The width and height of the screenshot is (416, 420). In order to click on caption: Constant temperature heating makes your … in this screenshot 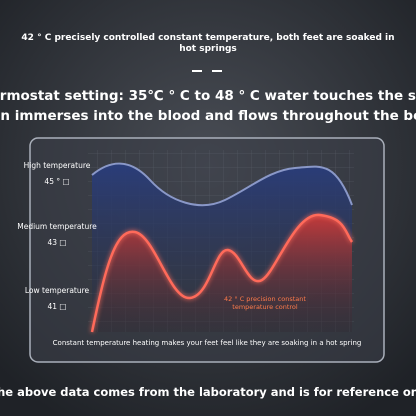, I will do `click(207, 343)`.